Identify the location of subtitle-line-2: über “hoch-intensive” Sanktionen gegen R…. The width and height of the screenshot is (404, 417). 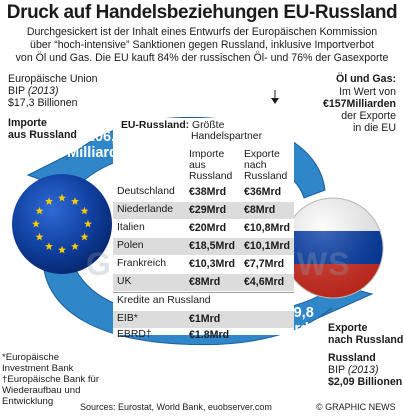
(202, 45).